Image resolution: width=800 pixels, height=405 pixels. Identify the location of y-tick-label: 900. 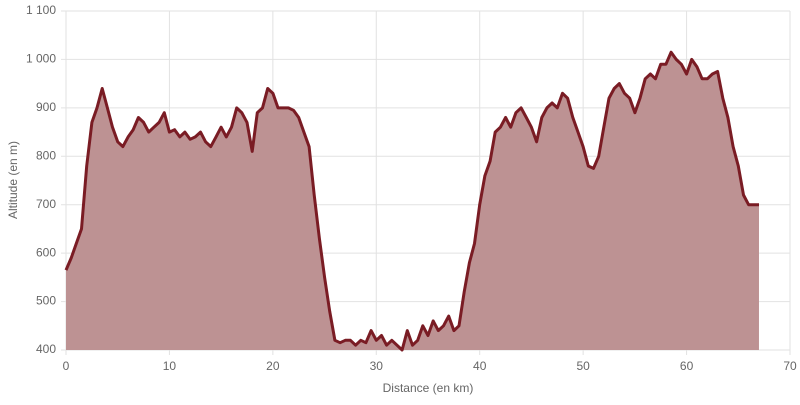
(46, 107).